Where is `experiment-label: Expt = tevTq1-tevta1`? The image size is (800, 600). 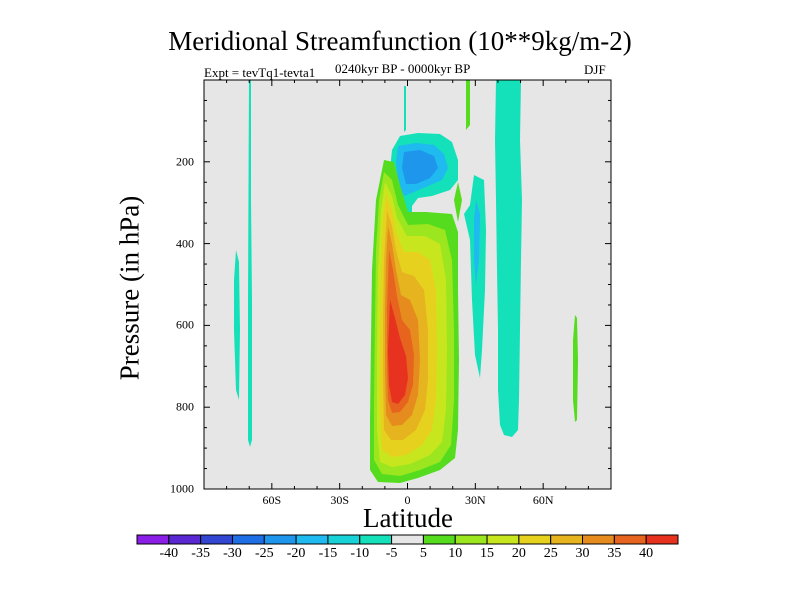 experiment-label: Expt = tevTq1-tevta1 is located at coordinates (260, 72).